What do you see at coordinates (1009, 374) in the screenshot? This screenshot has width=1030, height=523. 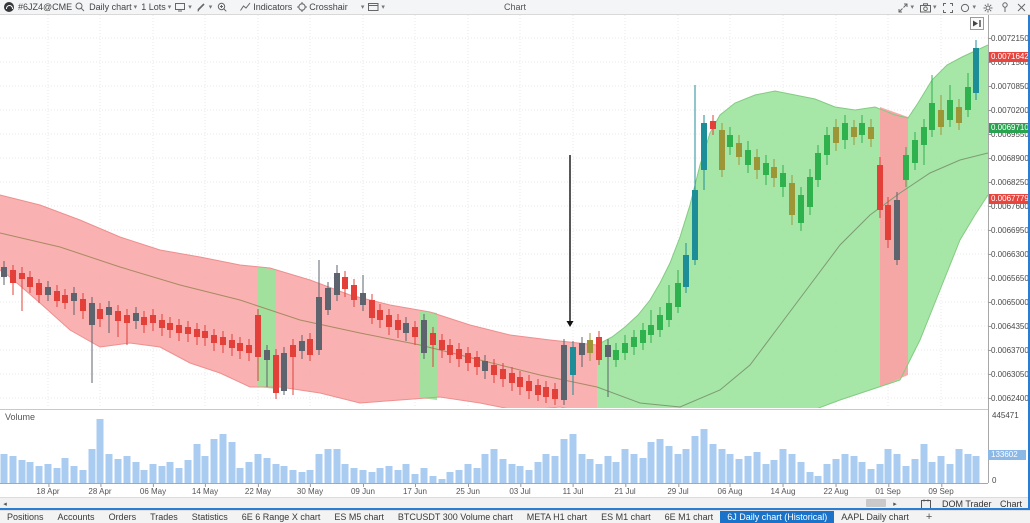 I see `price-tick: 0.0063050` at bounding box center [1009, 374].